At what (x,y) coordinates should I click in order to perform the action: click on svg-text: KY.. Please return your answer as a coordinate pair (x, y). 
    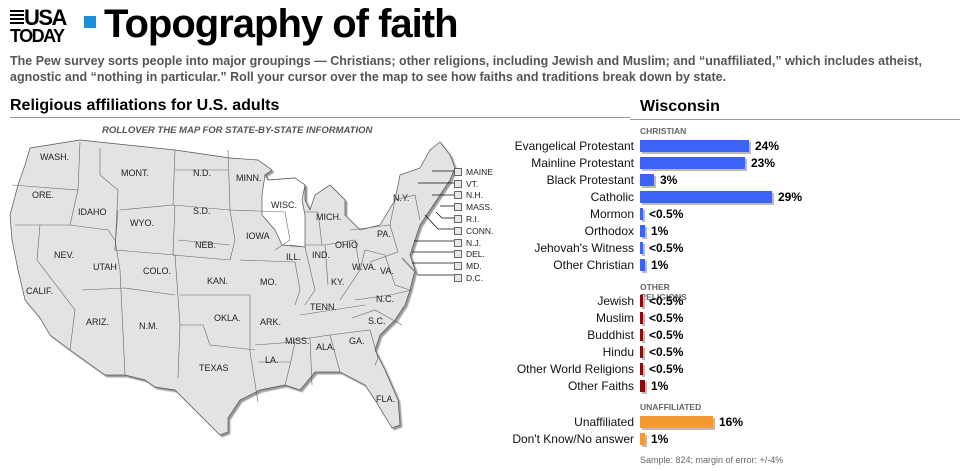
    Looking at the image, I should click on (337, 282).